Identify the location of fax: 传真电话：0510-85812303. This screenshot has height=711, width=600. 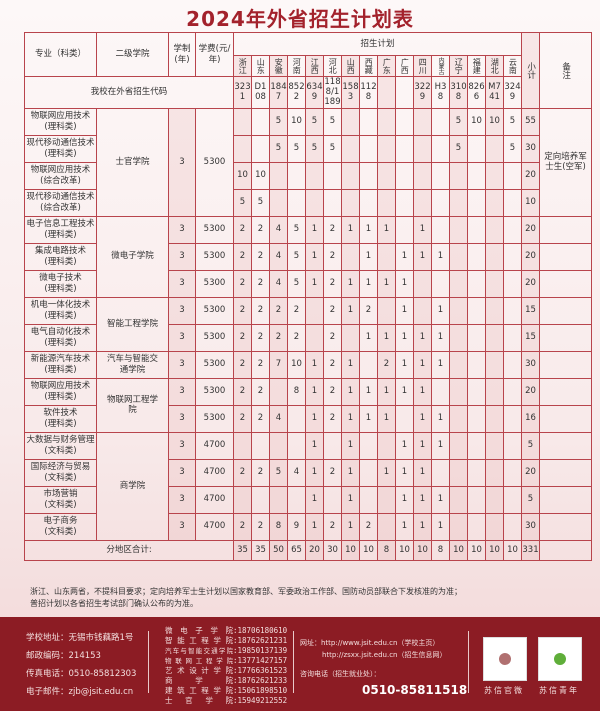
(81, 674).